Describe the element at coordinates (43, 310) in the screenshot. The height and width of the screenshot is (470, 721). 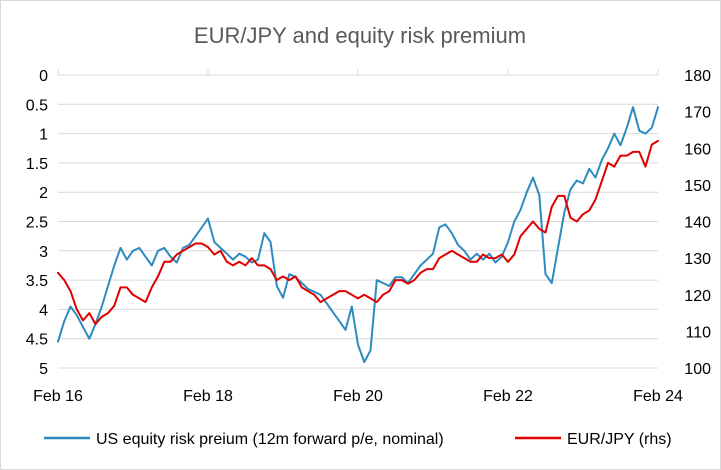
I see `left-tick-label: 4` at that location.